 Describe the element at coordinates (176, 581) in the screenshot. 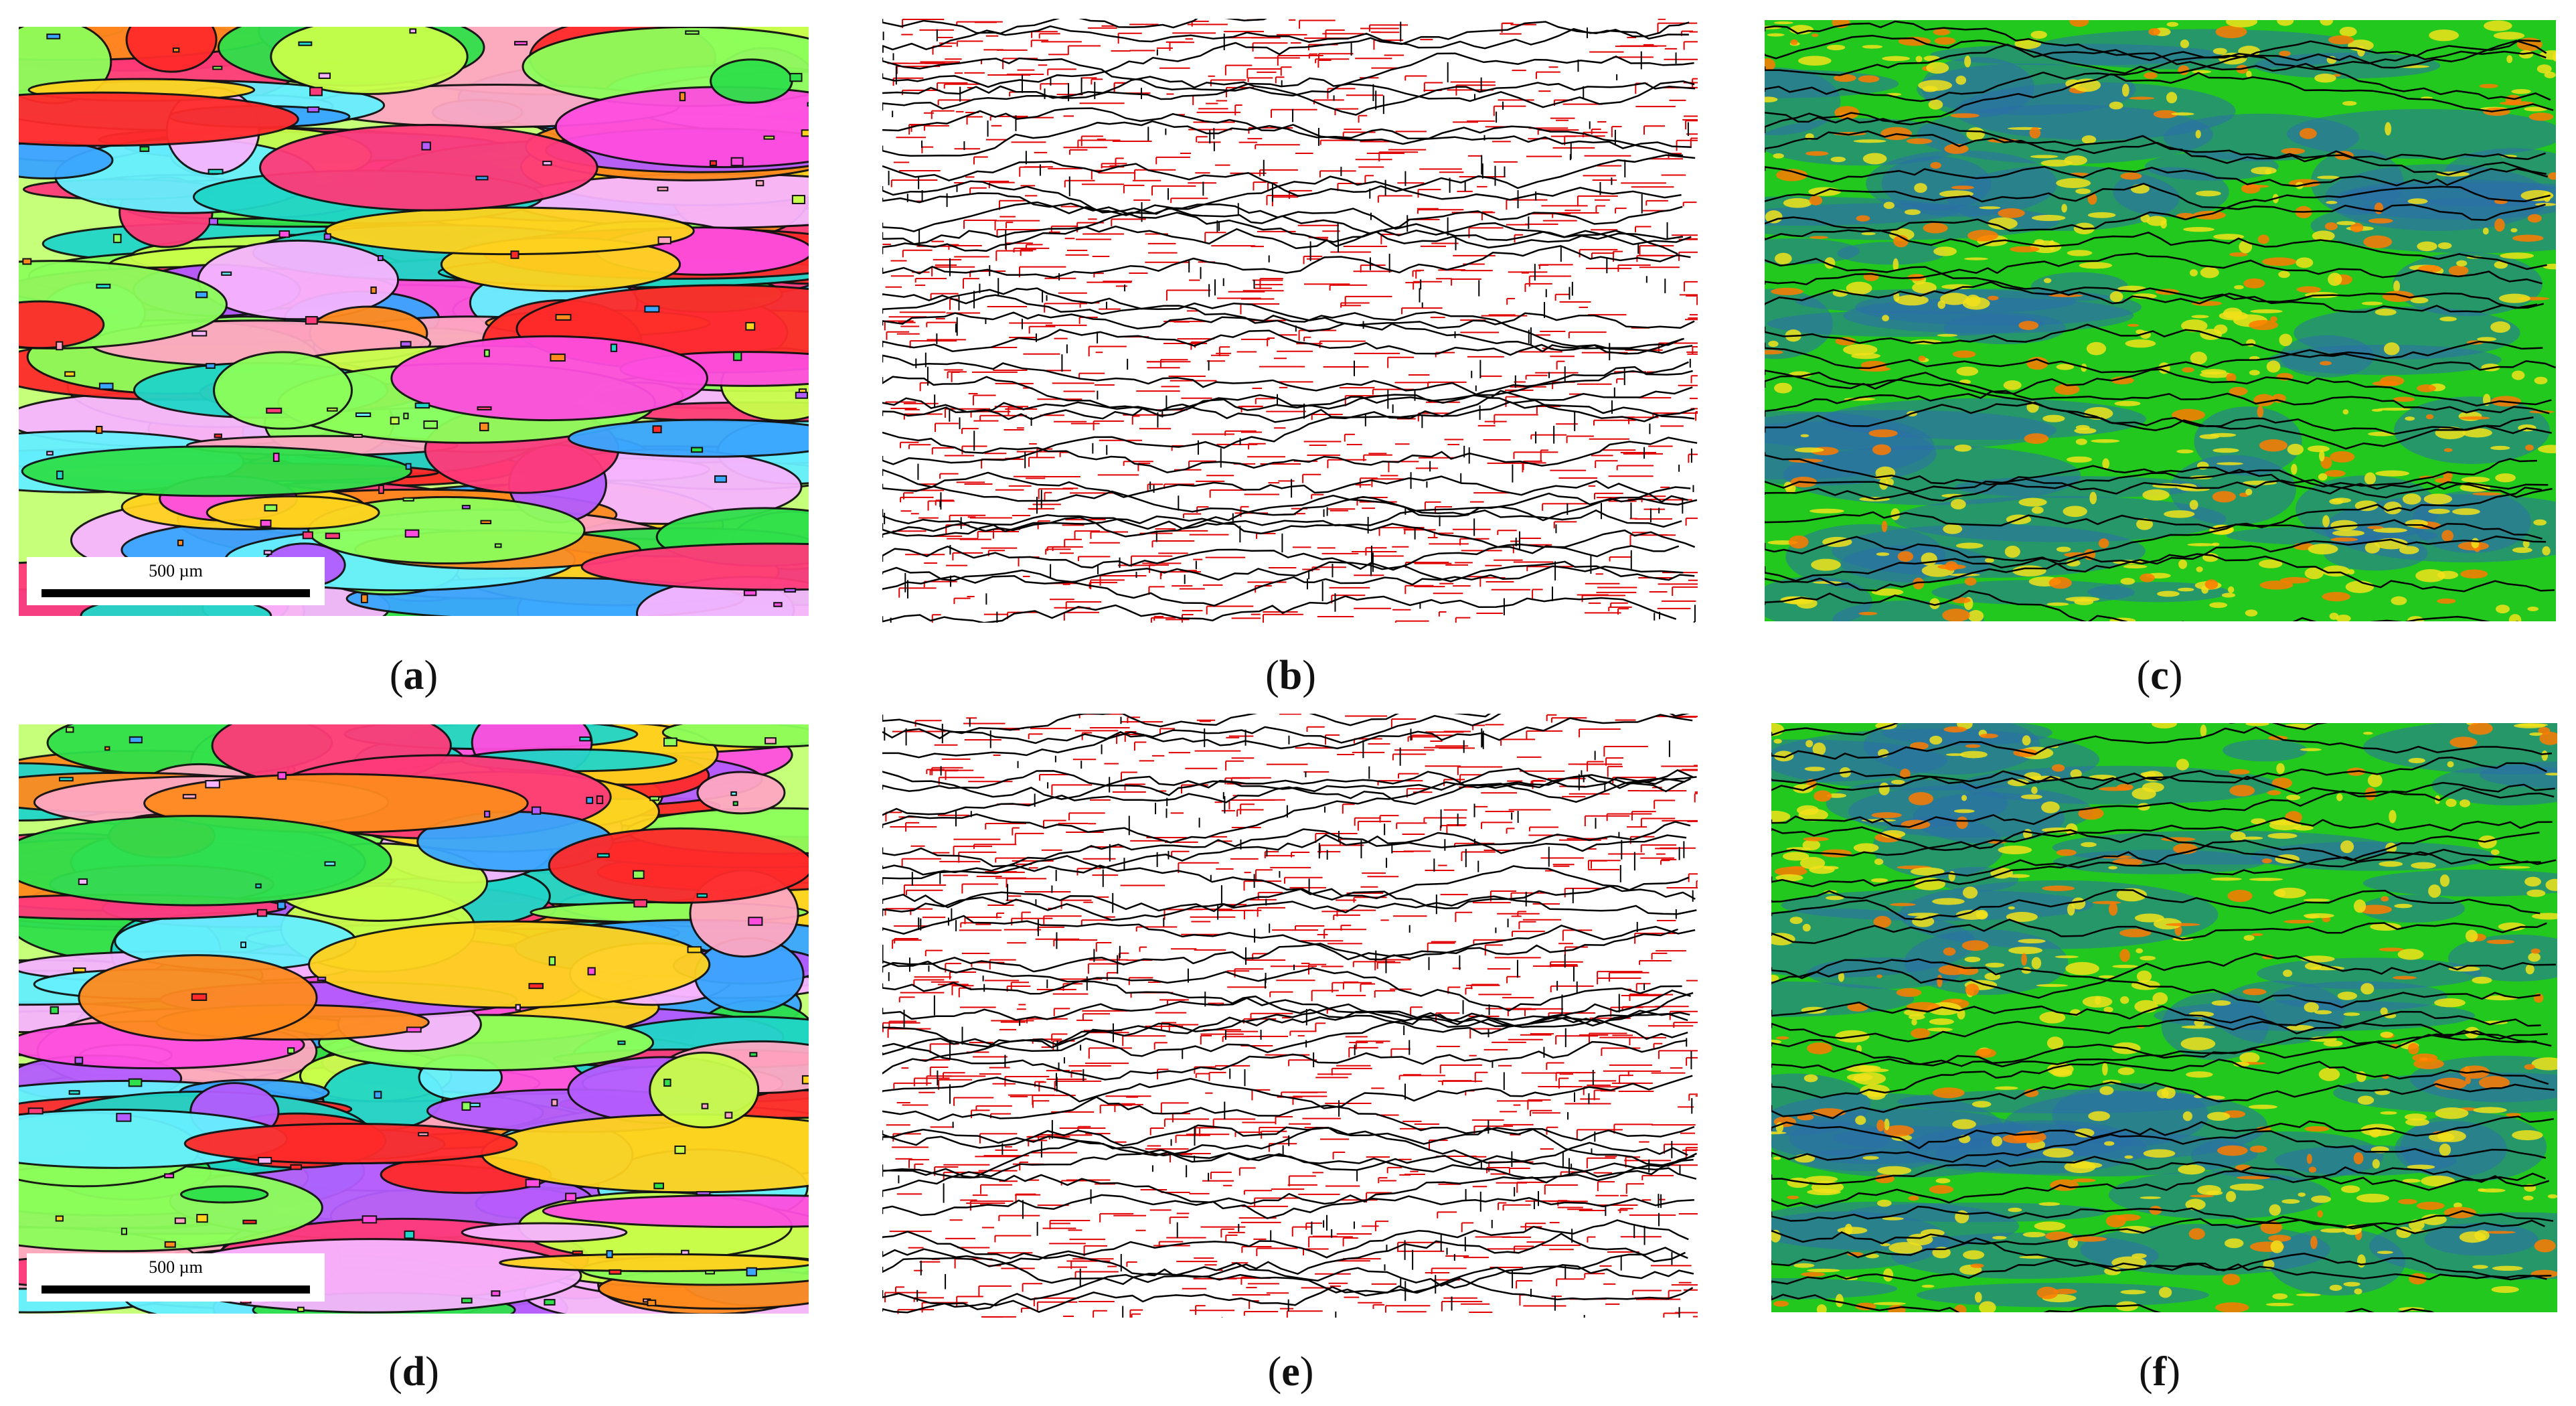

I see `scale-bar-a: 500 µm` at that location.